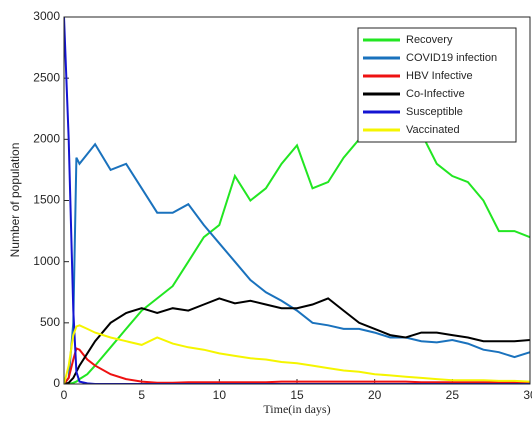 This screenshot has height=424, width=532. Describe the element at coordinates (437, 85) in the screenshot. I see `legend-box` at that location.